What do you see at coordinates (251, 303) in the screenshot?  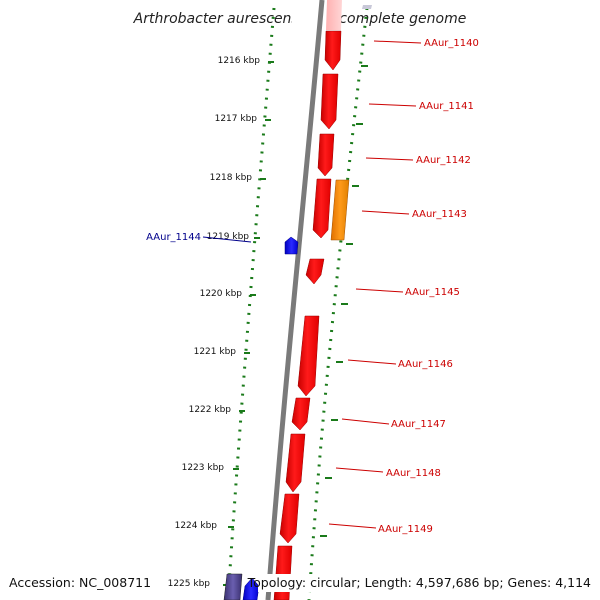 I see `inner-tick-ring` at bounding box center [251, 303].